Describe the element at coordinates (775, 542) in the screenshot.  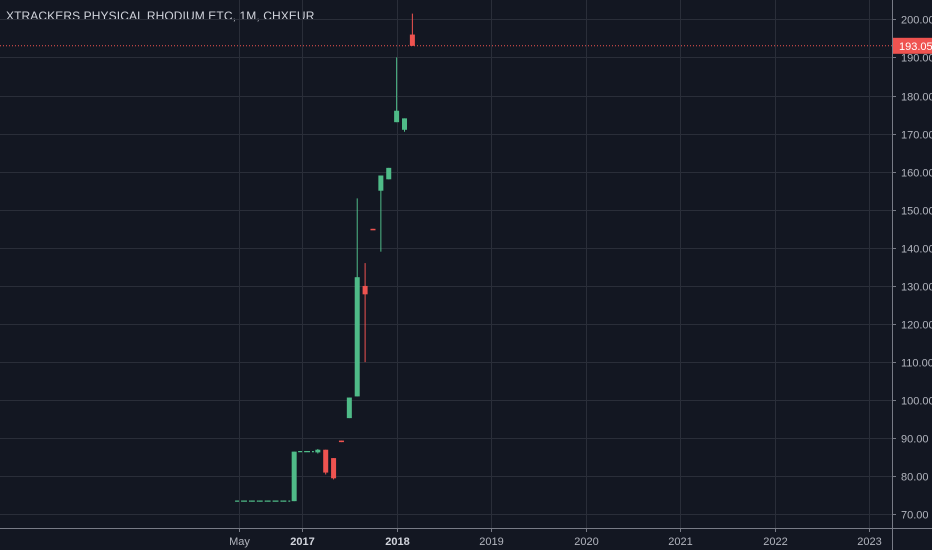
I see `x-tick-label: 2022` at that location.